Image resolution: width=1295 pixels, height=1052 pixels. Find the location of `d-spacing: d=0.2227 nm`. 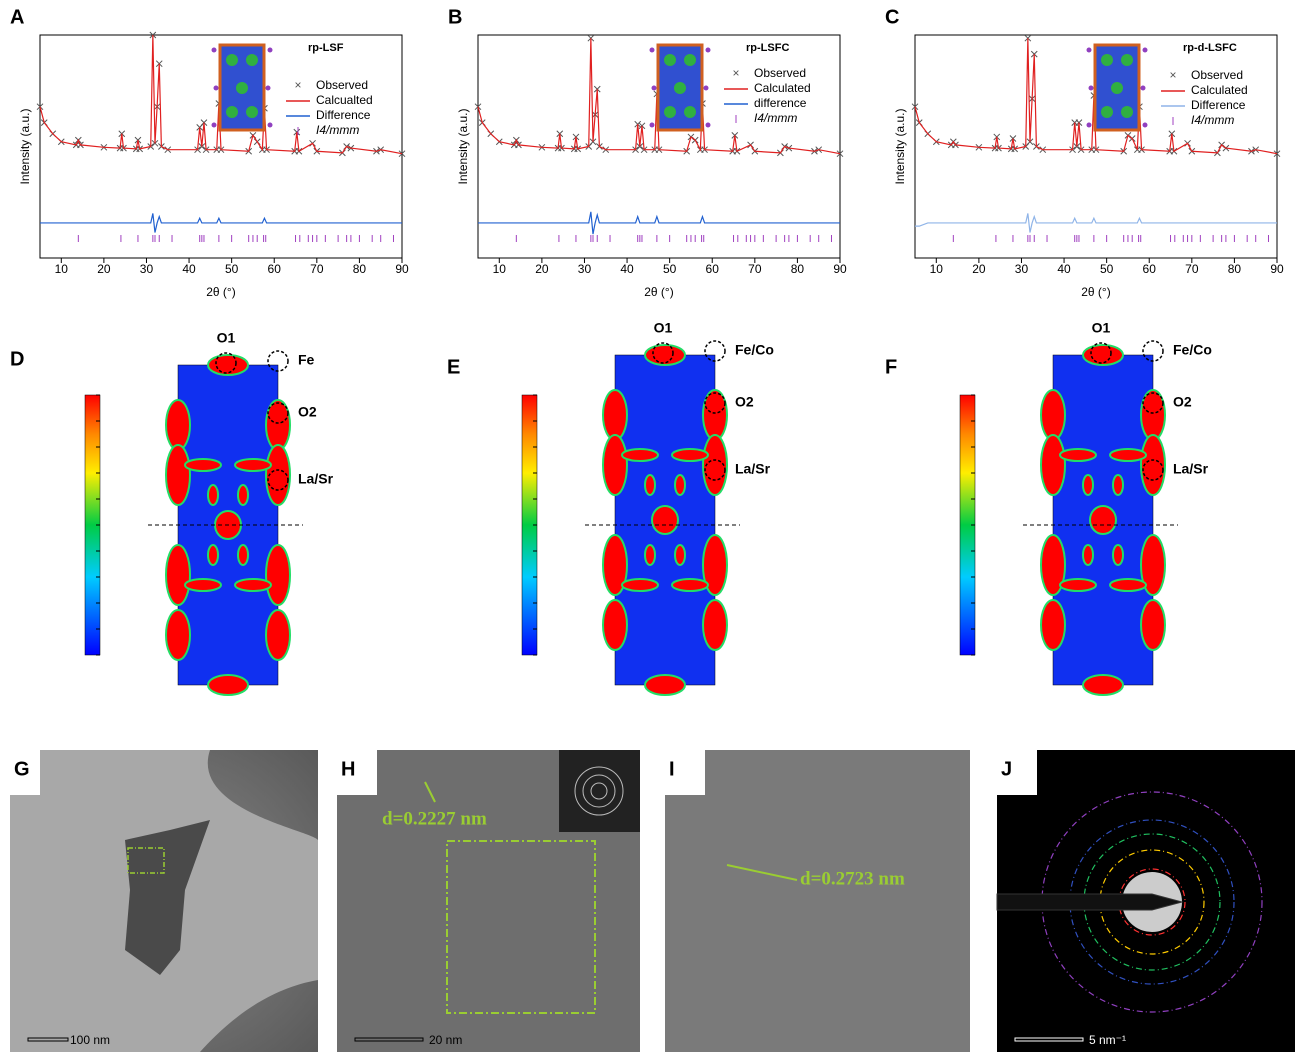

d-spacing: d=0.2227 nm is located at coordinates (434, 818).